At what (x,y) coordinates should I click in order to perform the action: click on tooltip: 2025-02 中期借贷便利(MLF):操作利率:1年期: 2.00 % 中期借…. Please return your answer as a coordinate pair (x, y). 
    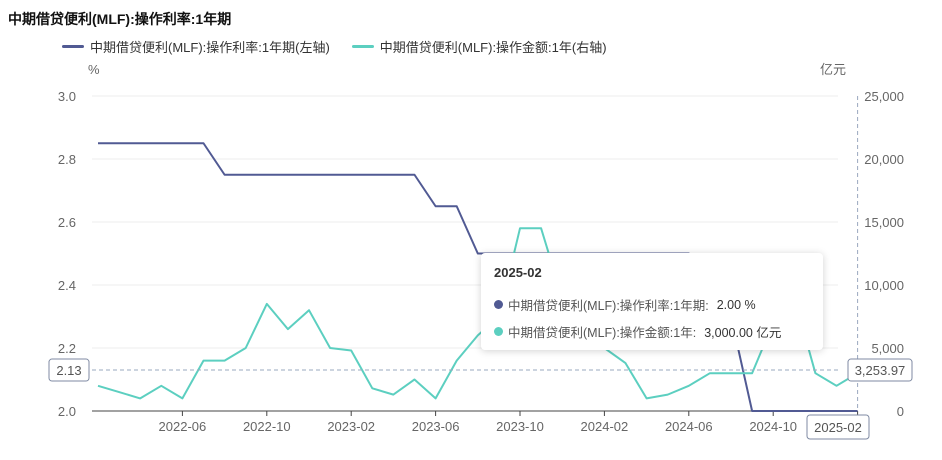
    Looking at the image, I should click on (652, 301).